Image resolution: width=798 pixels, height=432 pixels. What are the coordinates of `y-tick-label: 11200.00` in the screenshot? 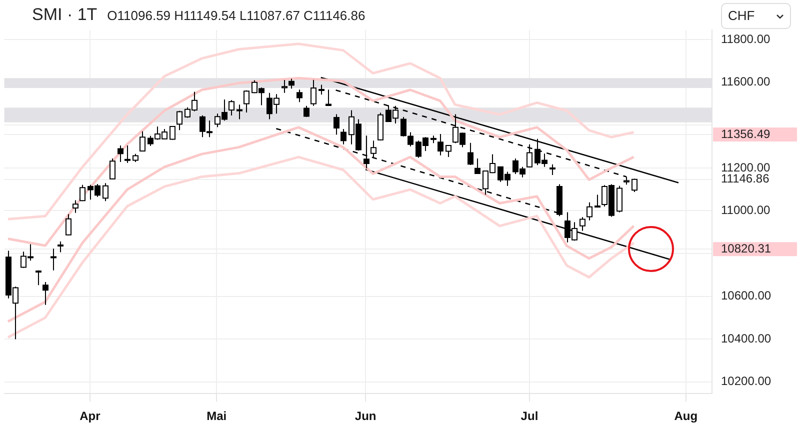 It's located at (745, 167).